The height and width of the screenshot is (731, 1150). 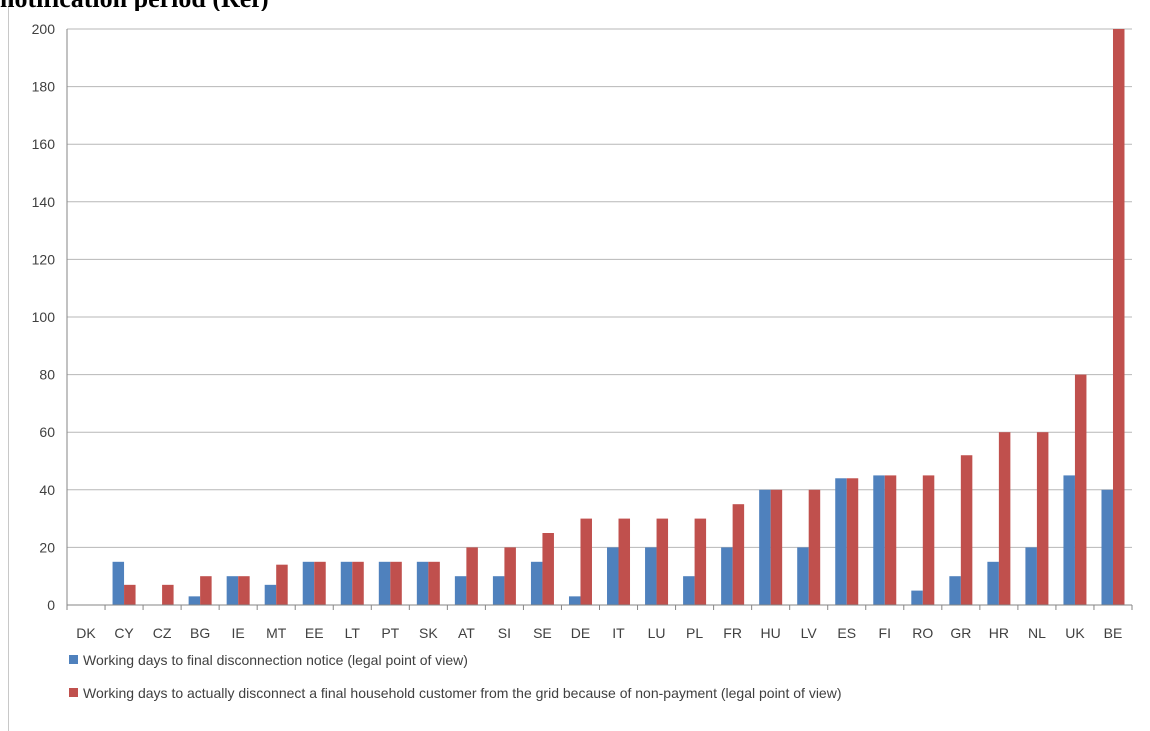 What do you see at coordinates (44, 144) in the screenshot?
I see `y-tick-label: 160` at bounding box center [44, 144].